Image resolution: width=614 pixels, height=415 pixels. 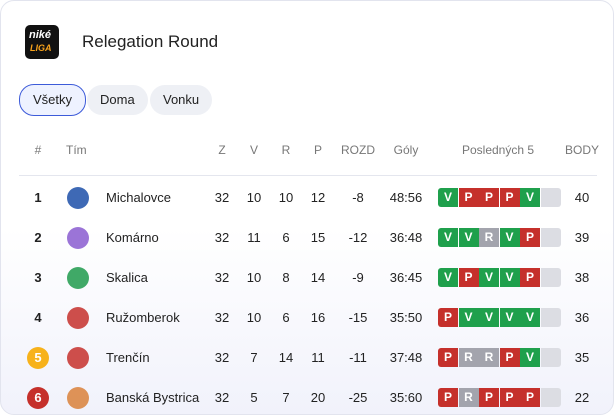 What do you see at coordinates (127, 277) in the screenshot?
I see `team-name: Skalica` at bounding box center [127, 277].